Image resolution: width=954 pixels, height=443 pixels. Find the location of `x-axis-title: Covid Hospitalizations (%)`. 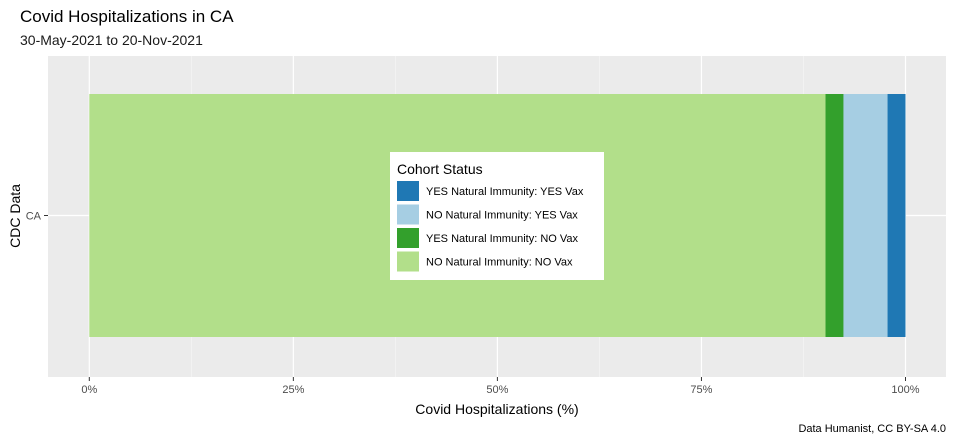

x-axis-title: Covid Hospitalizations (%) is located at coordinates (496, 409).